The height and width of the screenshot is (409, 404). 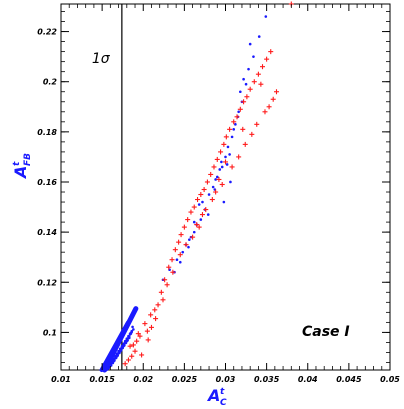 I want to click on svg-text: t, so click(x=222, y=392).